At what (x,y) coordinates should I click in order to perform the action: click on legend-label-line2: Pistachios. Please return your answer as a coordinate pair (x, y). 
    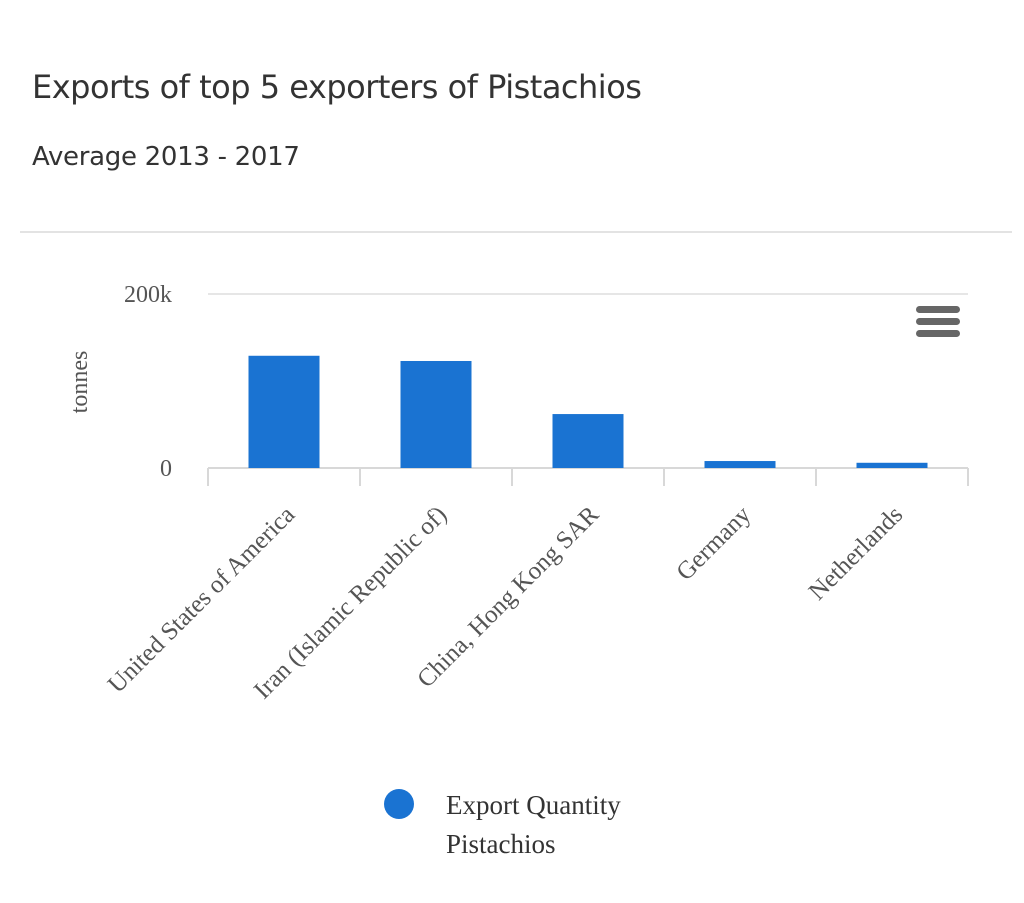
    Looking at the image, I should click on (501, 844).